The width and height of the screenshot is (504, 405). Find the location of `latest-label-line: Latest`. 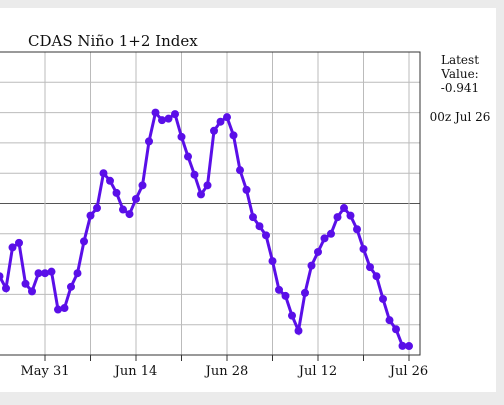

latest-label-line: Latest is located at coordinates (460, 60).